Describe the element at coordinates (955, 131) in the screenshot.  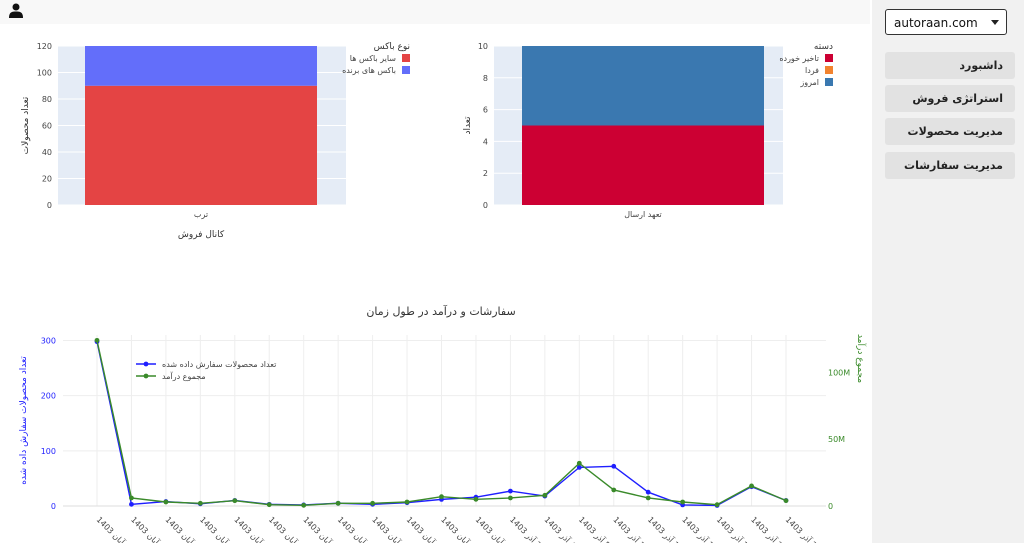
I see `nav-products-label: مدیریت محصولات` at that location.